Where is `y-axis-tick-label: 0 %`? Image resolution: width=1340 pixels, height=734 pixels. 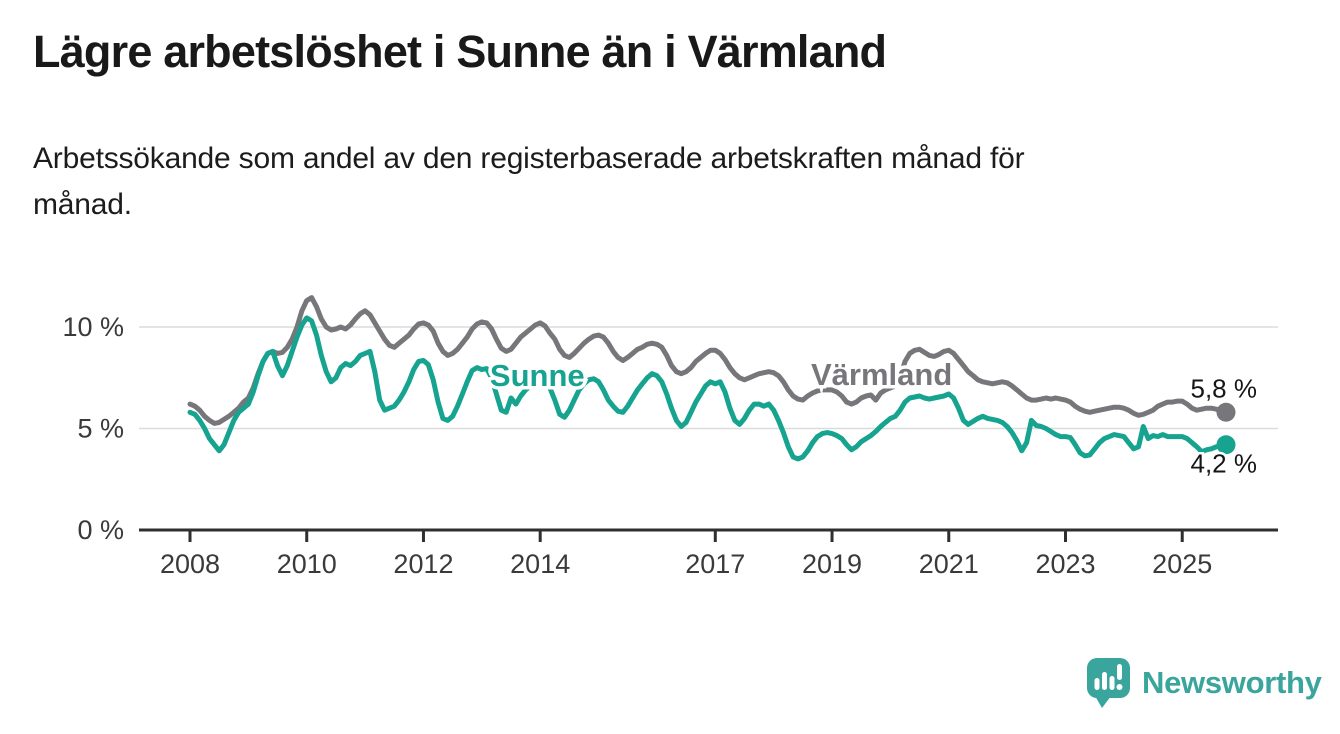 y-axis-tick-label: 0 % is located at coordinates (100, 530).